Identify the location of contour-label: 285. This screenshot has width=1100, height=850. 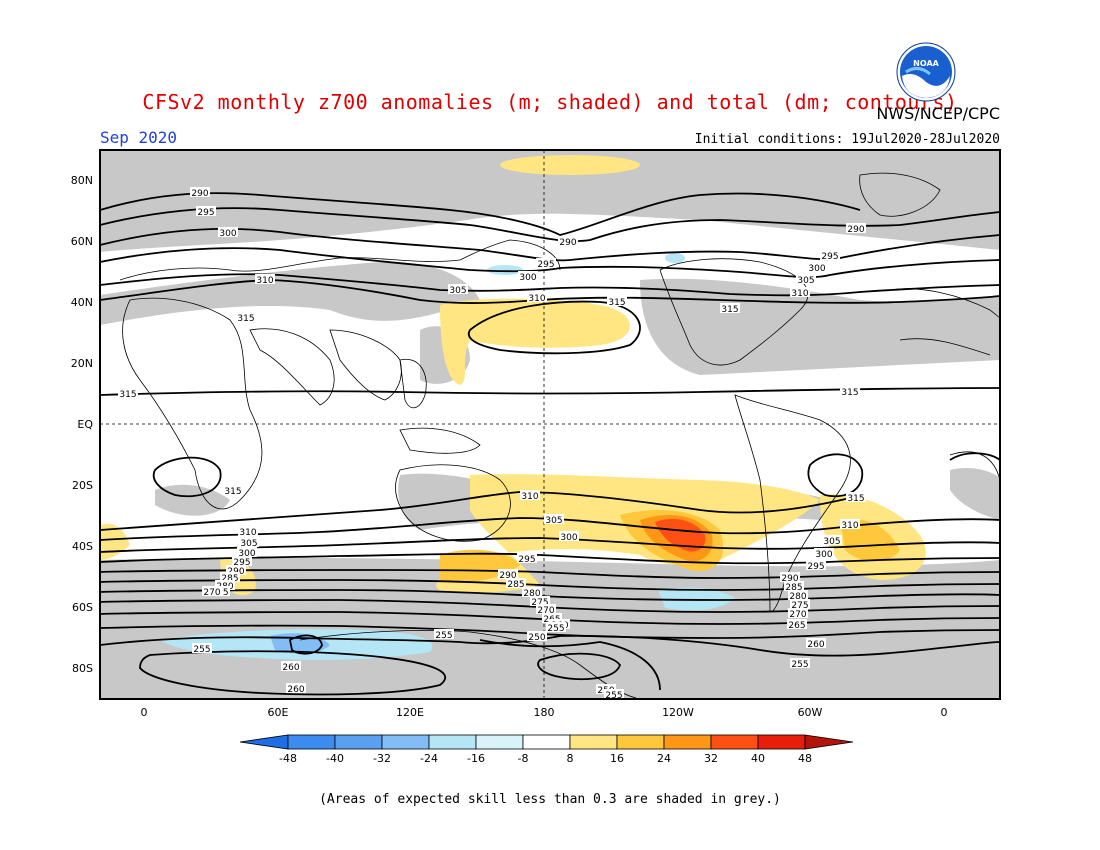
(229, 579).